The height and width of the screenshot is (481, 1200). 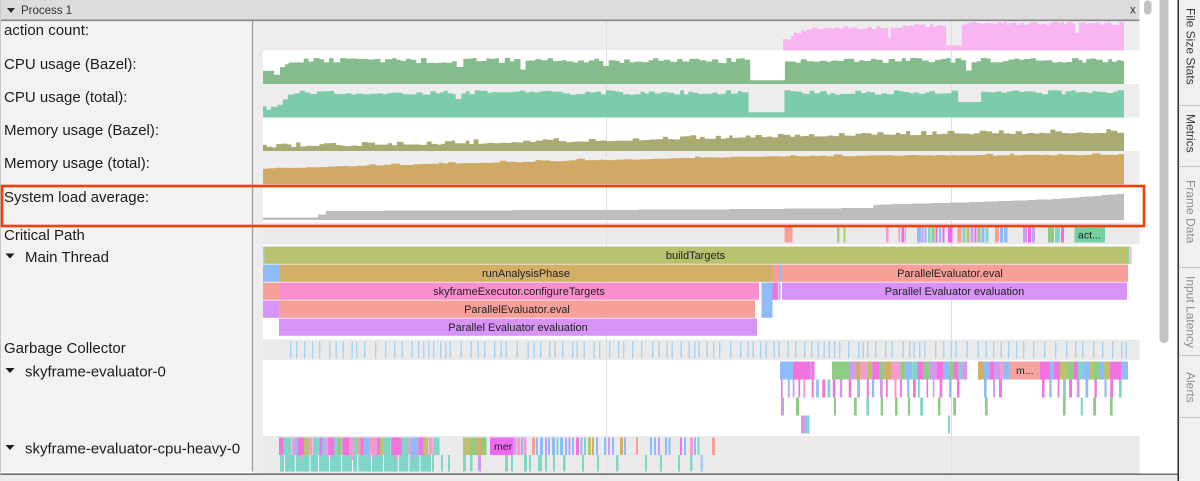 What do you see at coordinates (1191, 212) in the screenshot?
I see `svg-text: Frame Data` at bounding box center [1191, 212].